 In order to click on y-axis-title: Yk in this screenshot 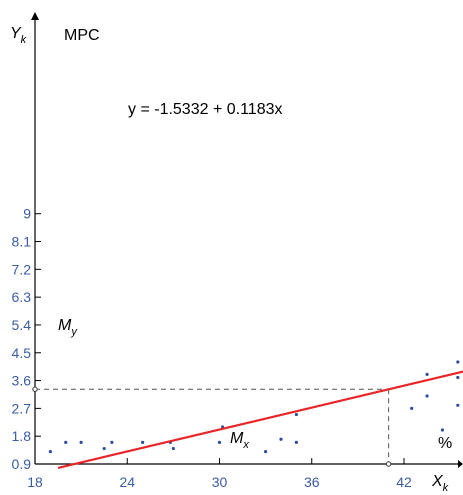, I will do `click(18, 35)`.